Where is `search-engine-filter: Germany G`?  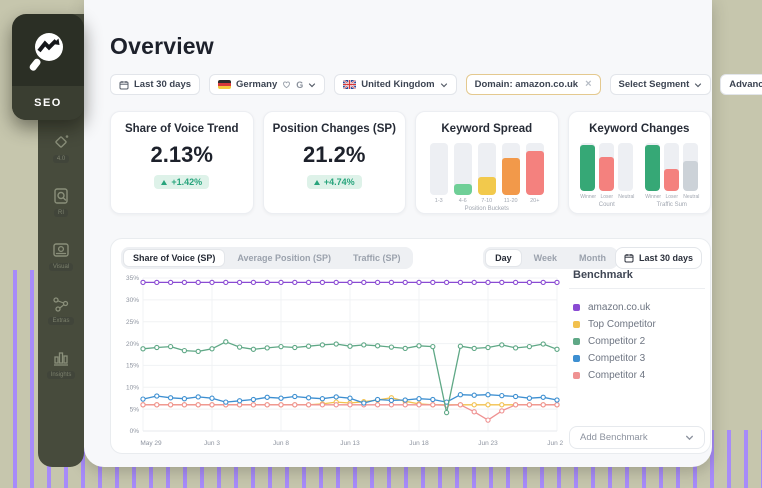 search-engine-filter: Germany G is located at coordinates (267, 84).